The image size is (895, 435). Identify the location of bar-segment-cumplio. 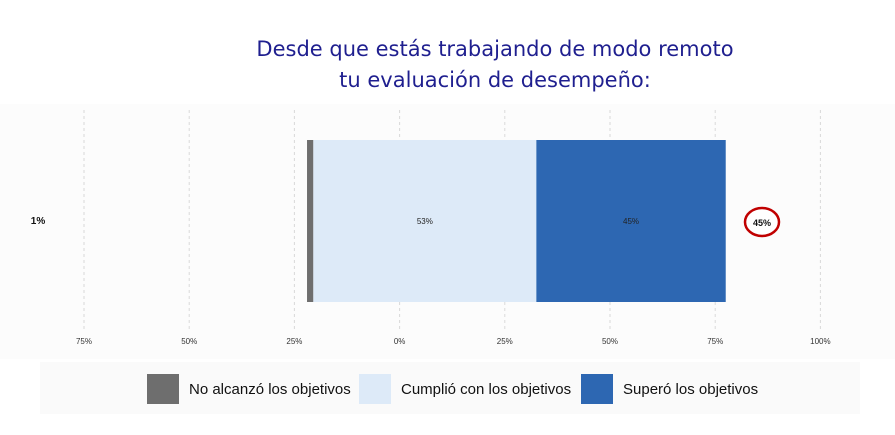
(425, 221).